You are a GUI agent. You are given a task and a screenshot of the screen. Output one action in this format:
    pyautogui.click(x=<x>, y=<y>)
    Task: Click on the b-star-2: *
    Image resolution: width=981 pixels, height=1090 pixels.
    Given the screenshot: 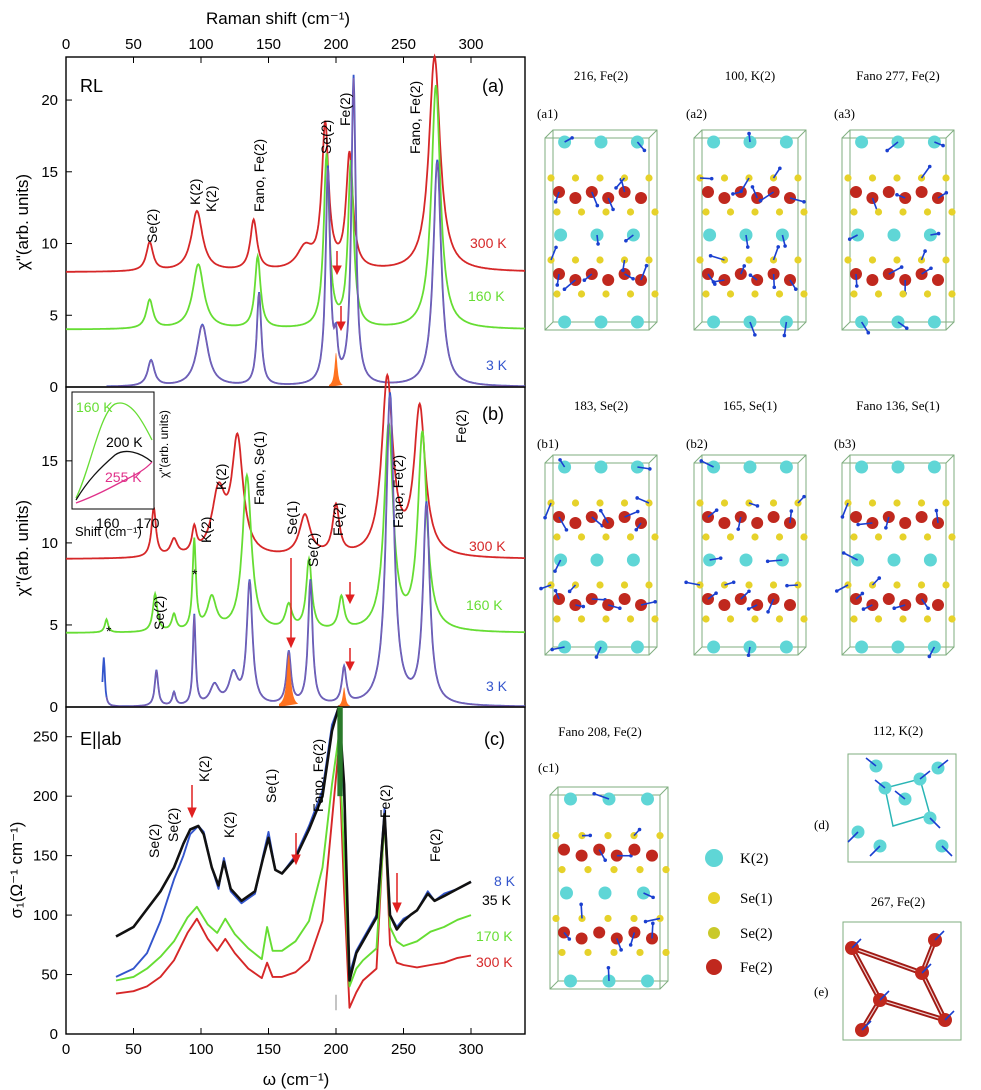 What is the action you would take?
    pyautogui.click(x=195, y=574)
    